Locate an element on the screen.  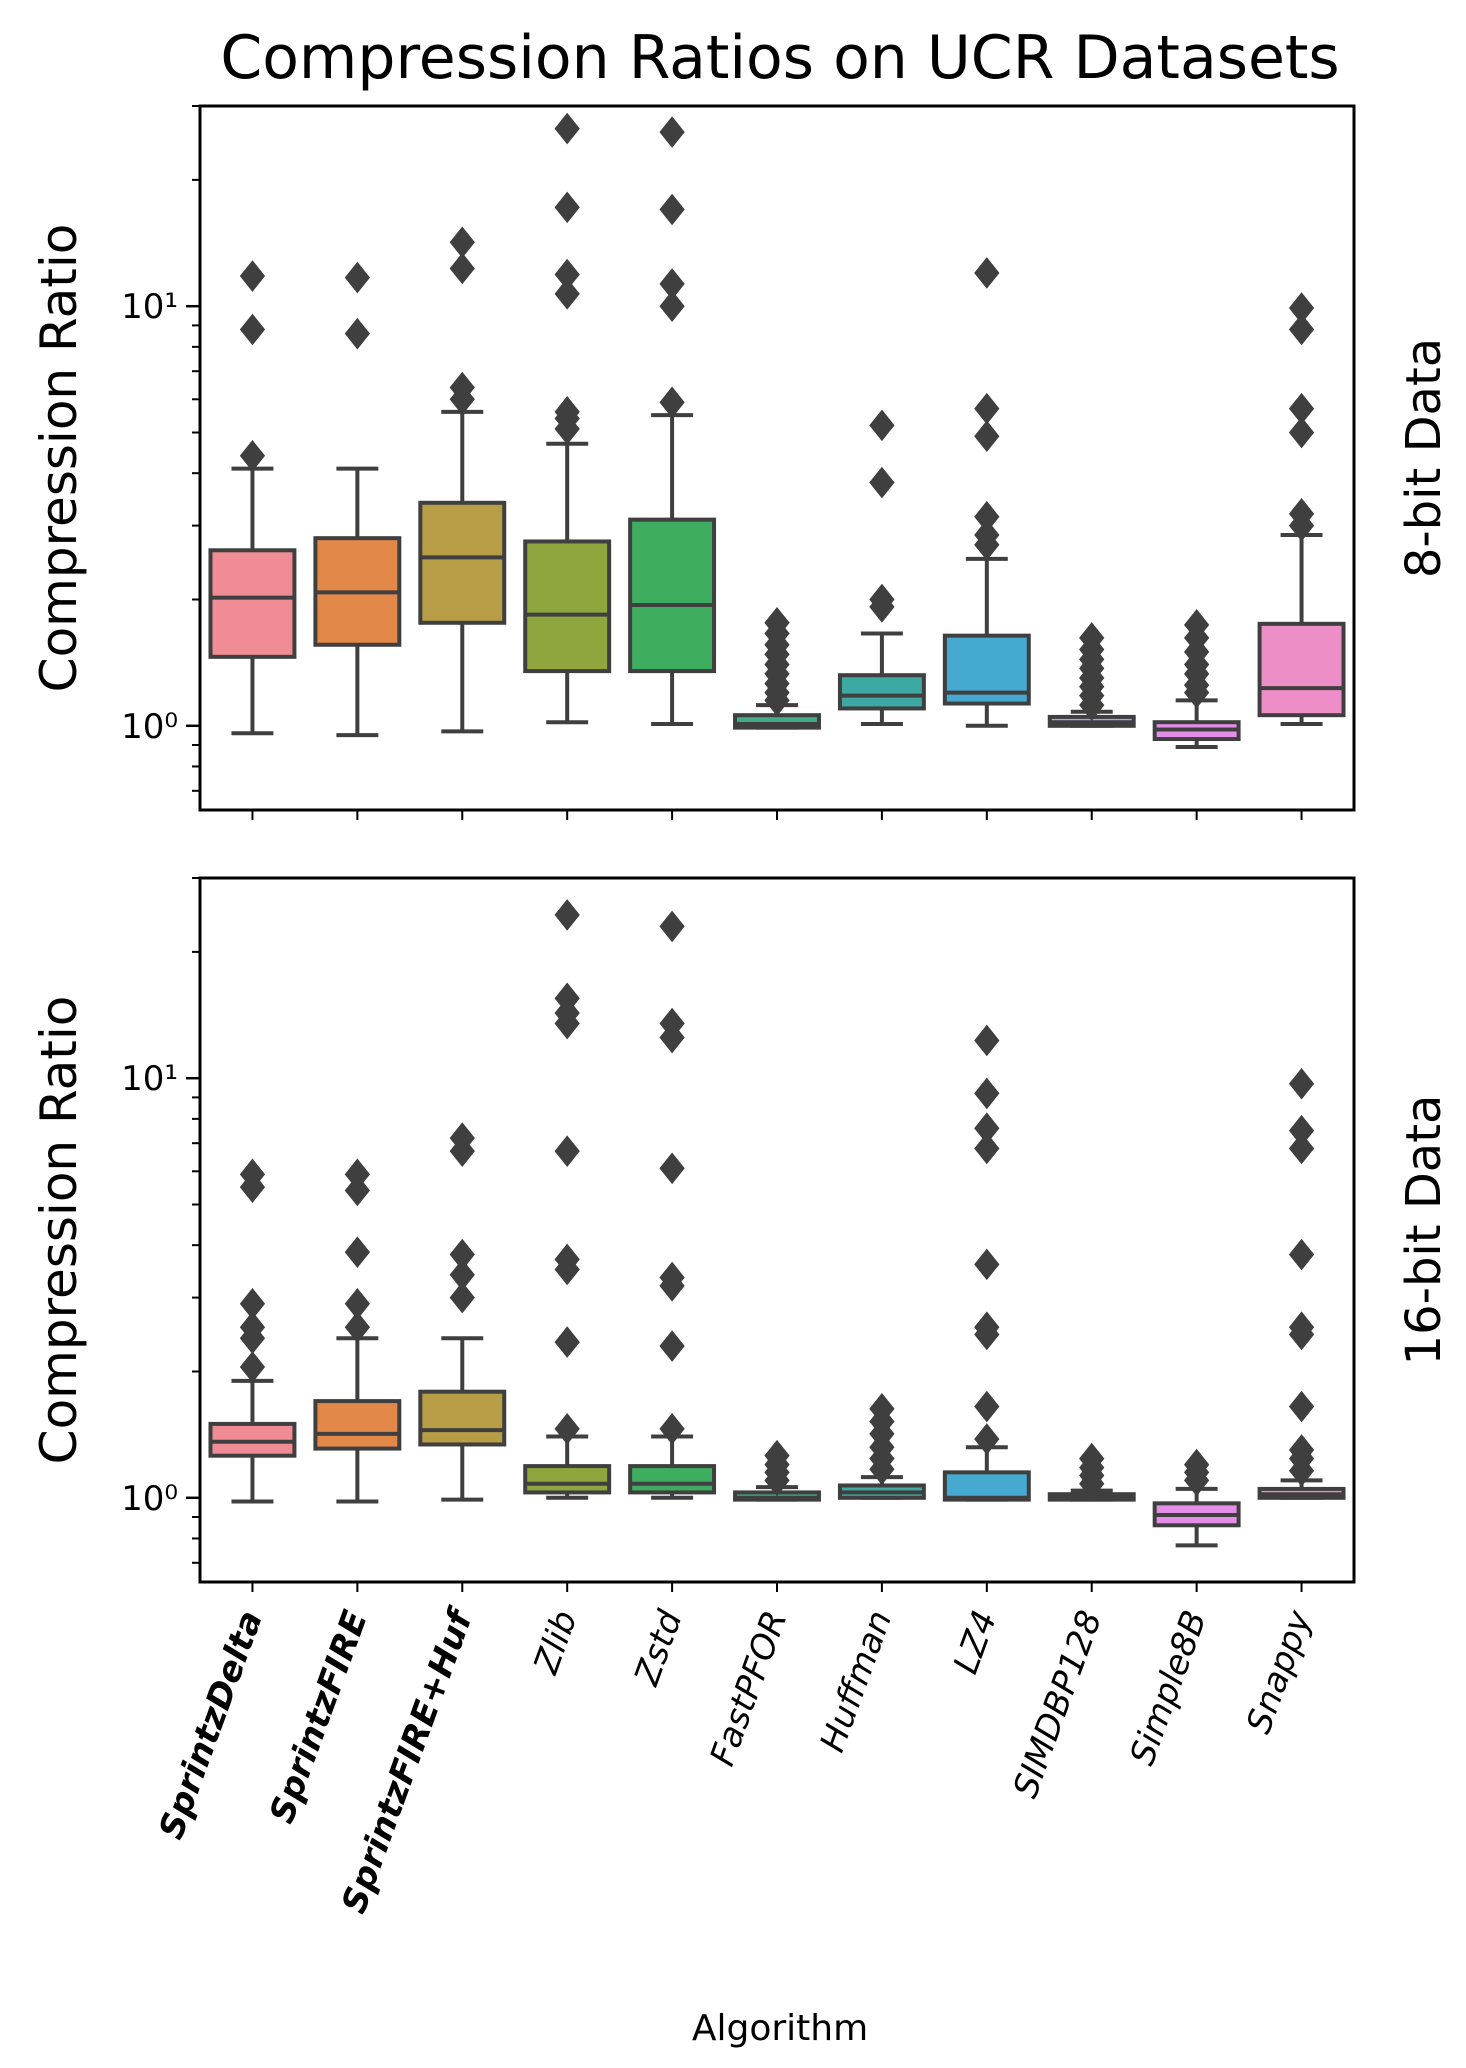
x-tick-label: SprintzFIRE is located at coordinates (319, 1716).